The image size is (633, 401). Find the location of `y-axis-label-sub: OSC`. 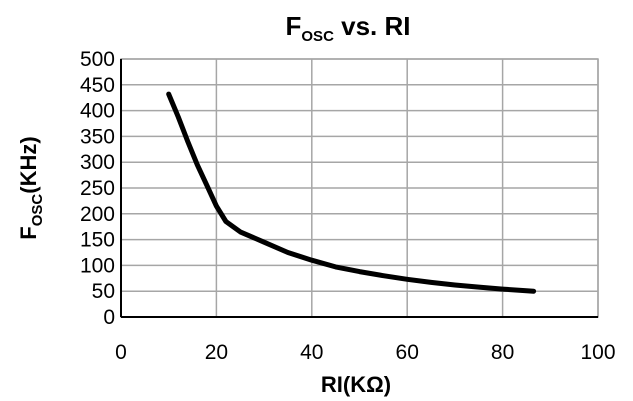

y-axis-label-sub: OSC is located at coordinates (37, 210).